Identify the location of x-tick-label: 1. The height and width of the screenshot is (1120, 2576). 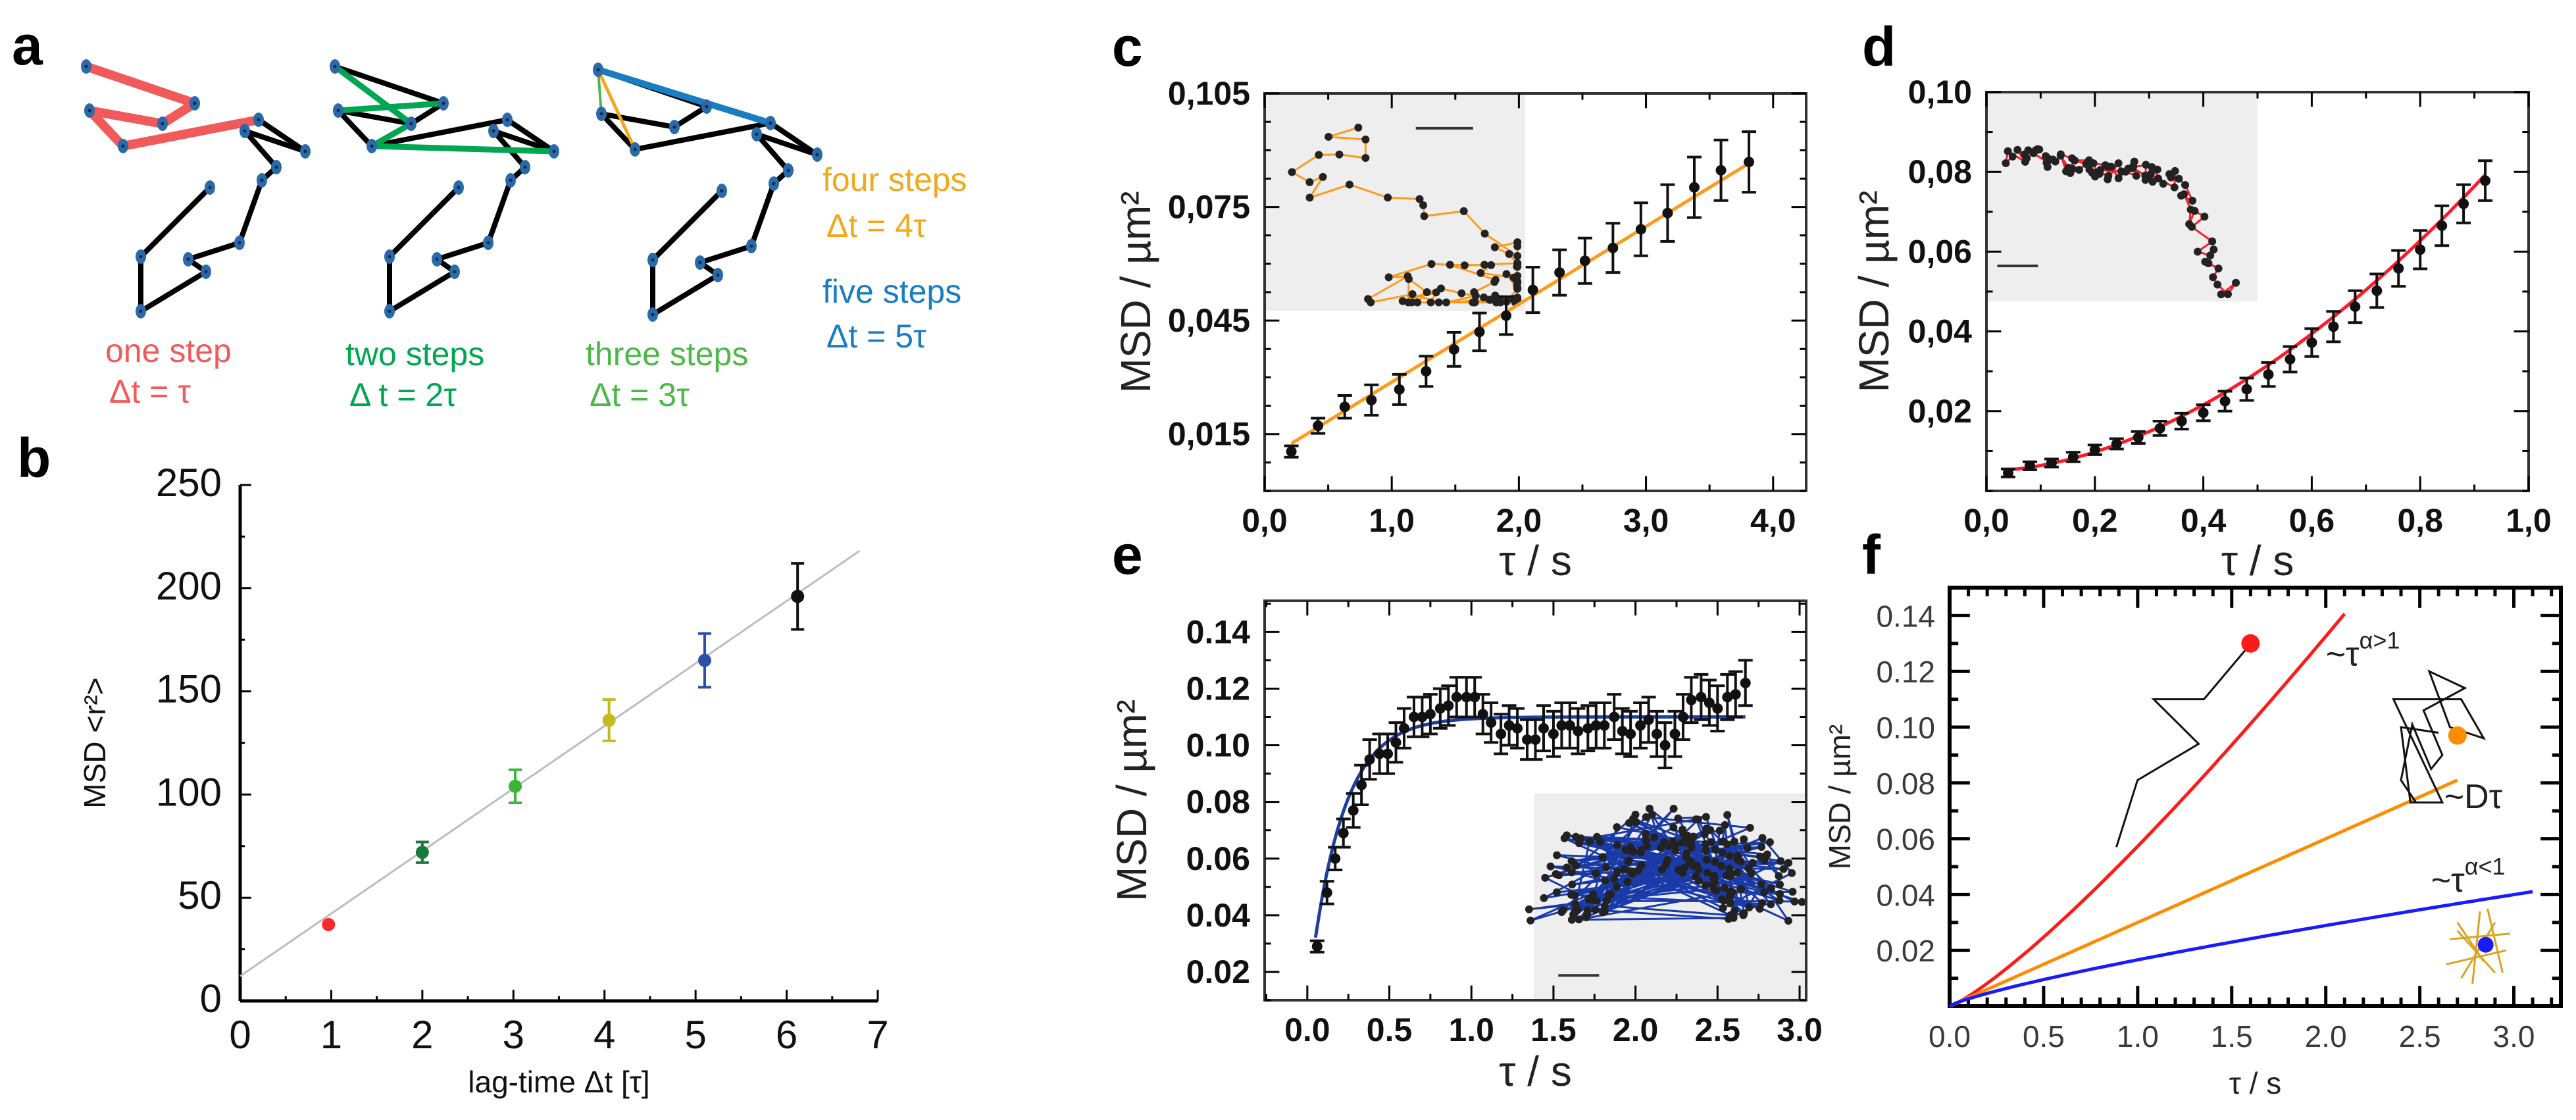
(331, 1035).